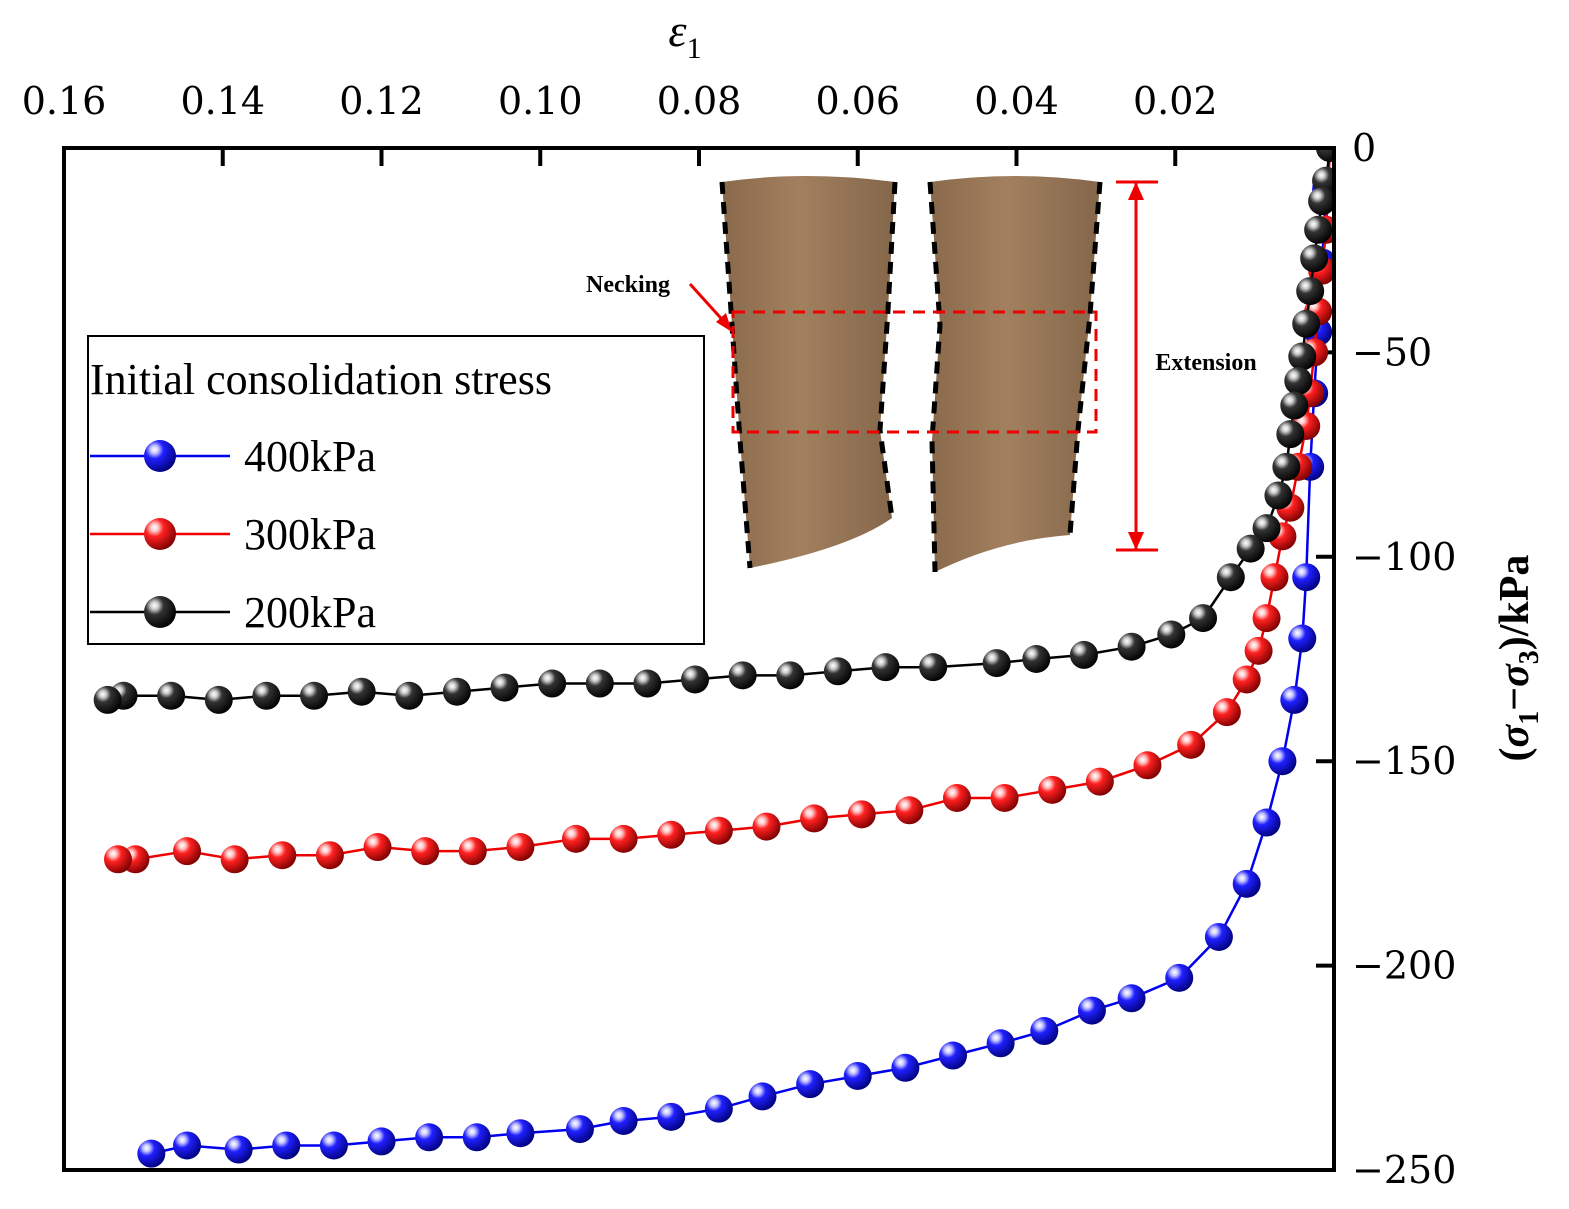  What do you see at coordinates (1404, 557) in the screenshot?
I see `y-tick-label: −100` at bounding box center [1404, 557].